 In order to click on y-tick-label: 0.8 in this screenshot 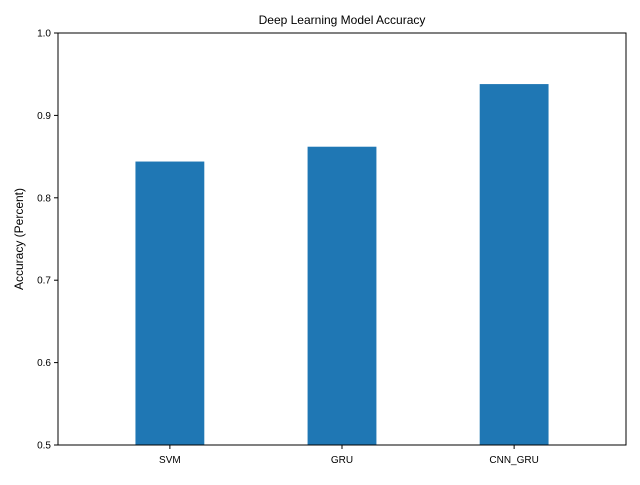, I will do `click(44, 198)`.